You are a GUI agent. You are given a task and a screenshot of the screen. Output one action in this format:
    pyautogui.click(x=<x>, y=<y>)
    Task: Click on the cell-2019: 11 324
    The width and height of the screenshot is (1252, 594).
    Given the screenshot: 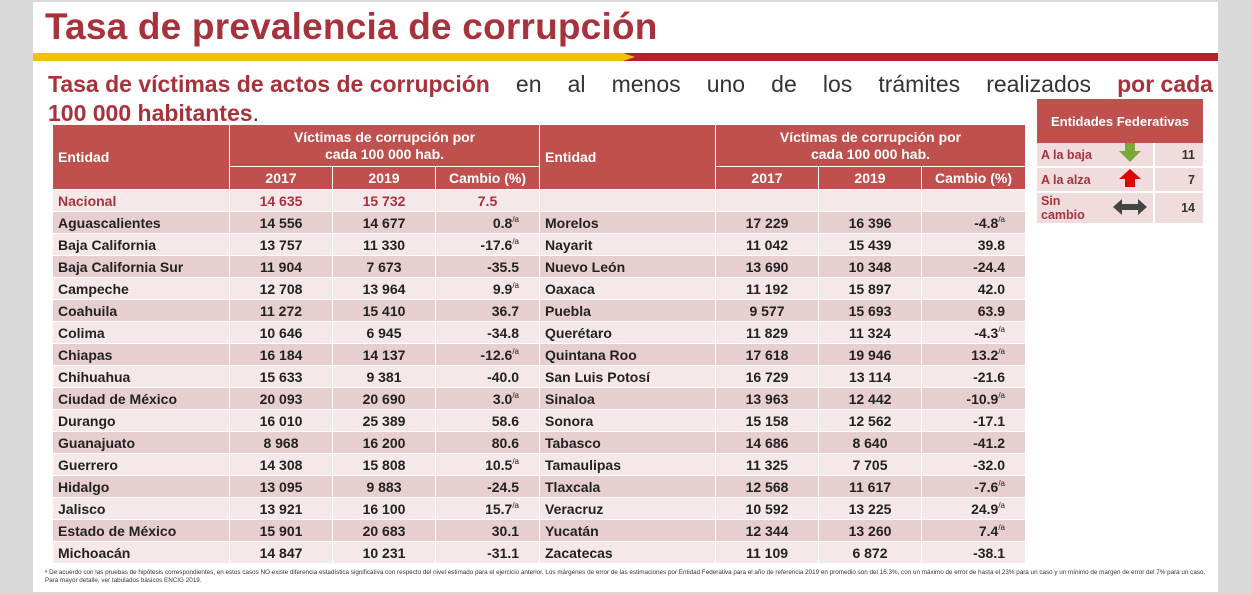 What is the action you would take?
    pyautogui.click(x=870, y=333)
    